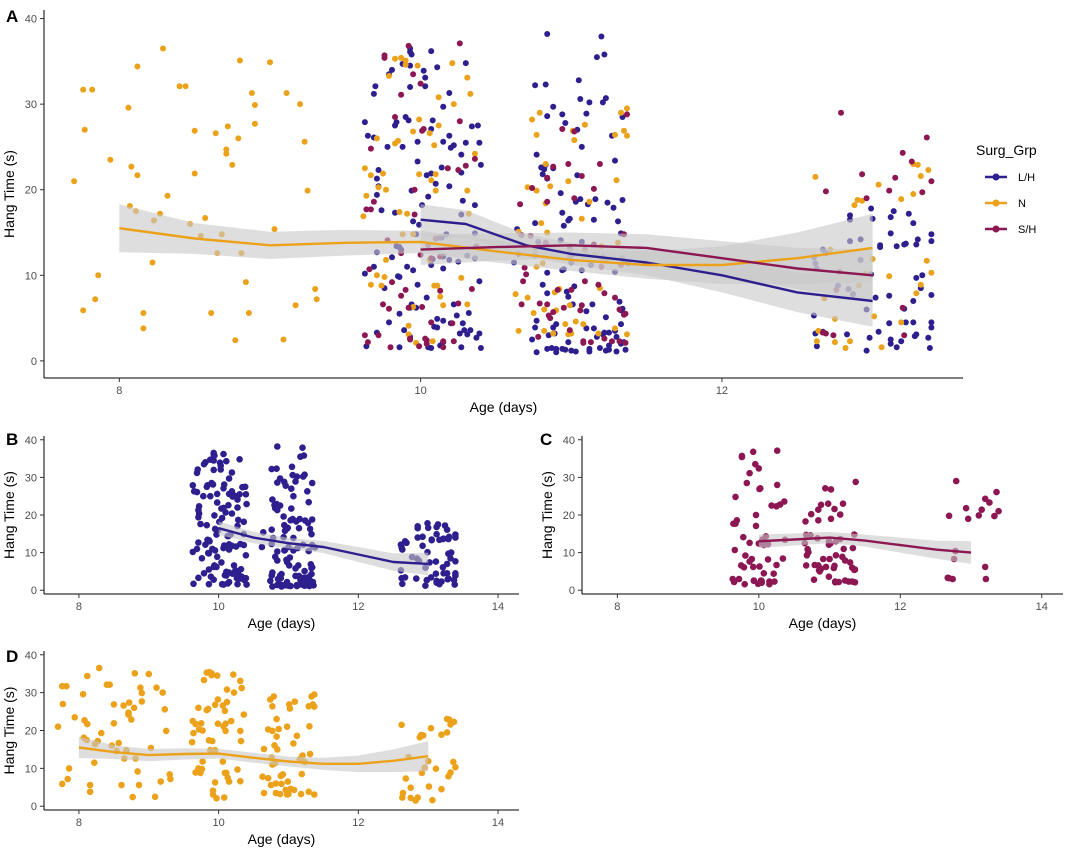 Image resolution: width=1065 pixels, height=849 pixels. Describe the element at coordinates (996, 203) in the screenshot. I see `legend-key-point` at that location.